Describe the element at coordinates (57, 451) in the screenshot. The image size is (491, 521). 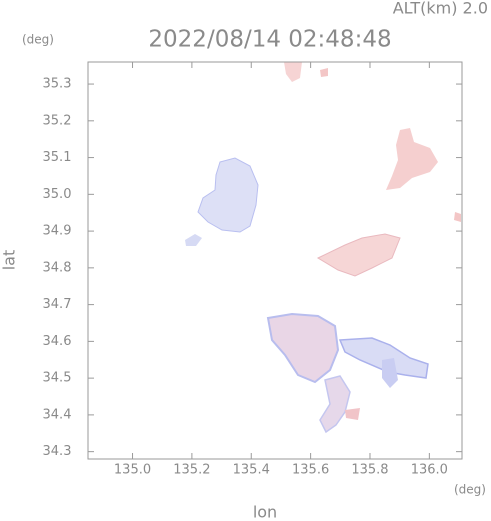
I see `y-tick-label: 34.3` at that location.